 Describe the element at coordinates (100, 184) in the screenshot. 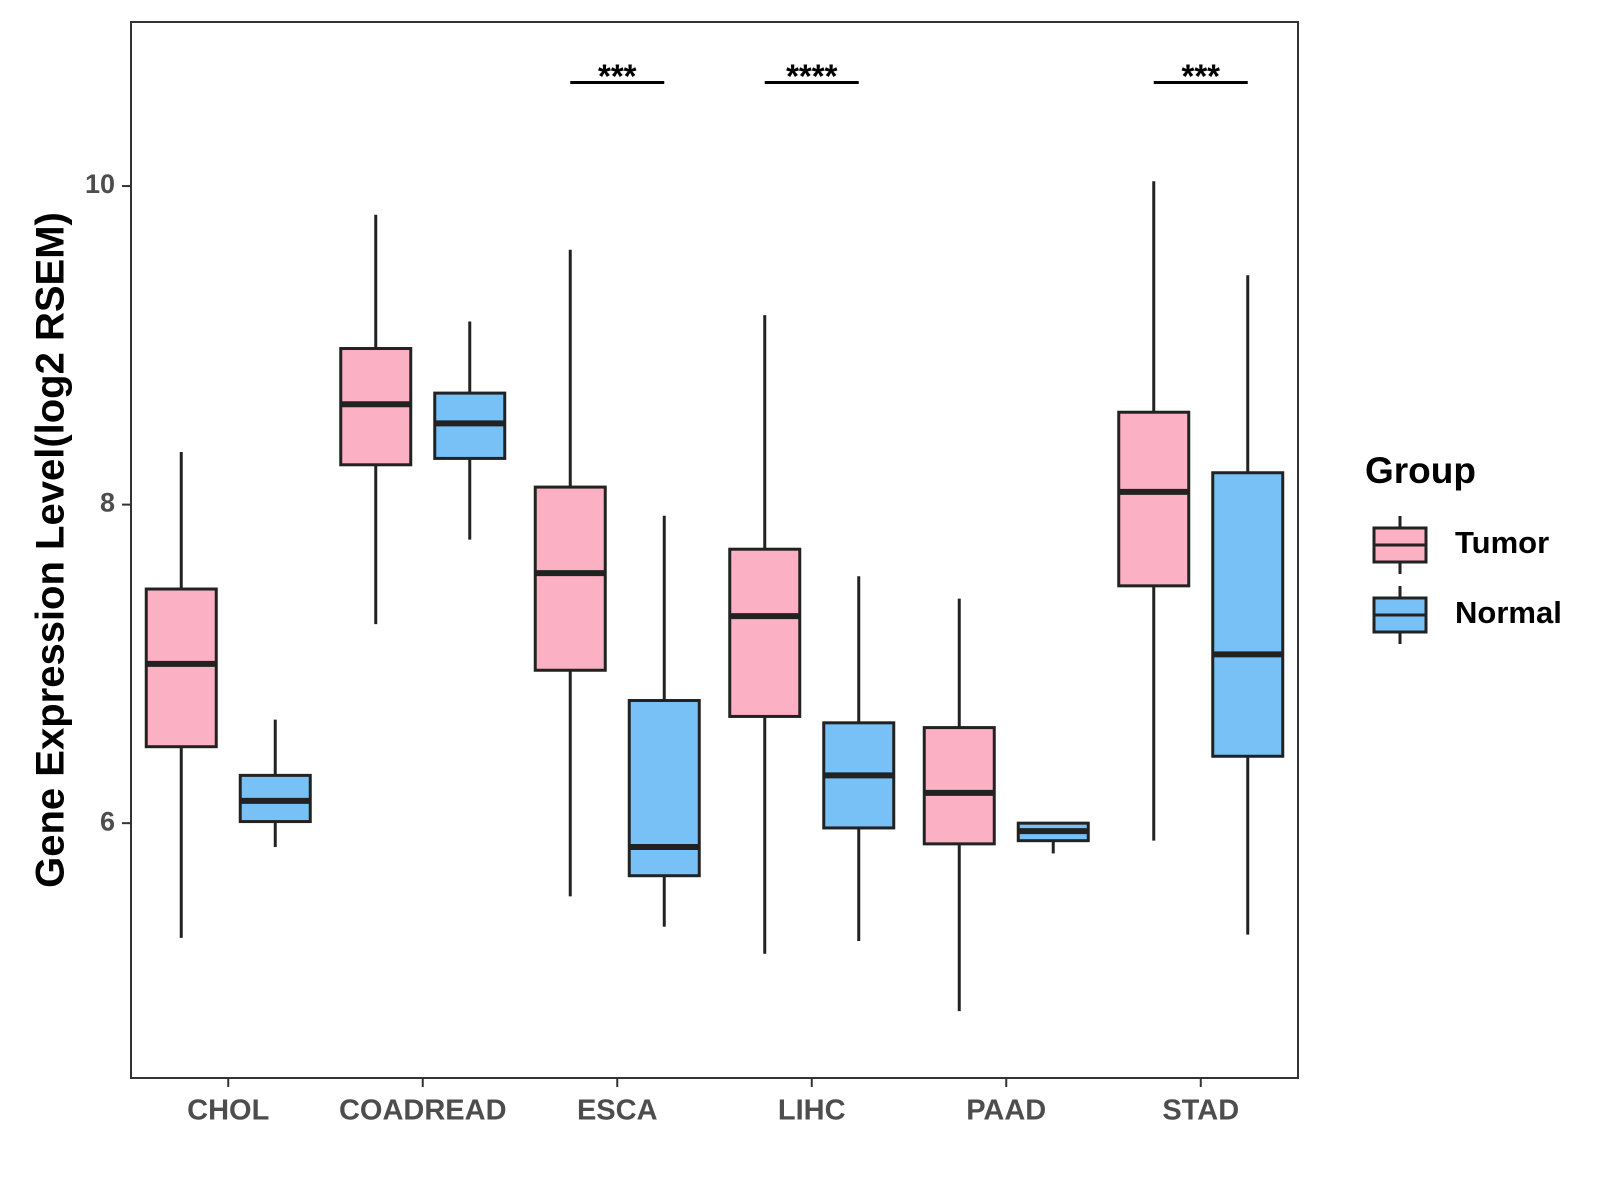

I see `y-tick-label: 10` at that location.